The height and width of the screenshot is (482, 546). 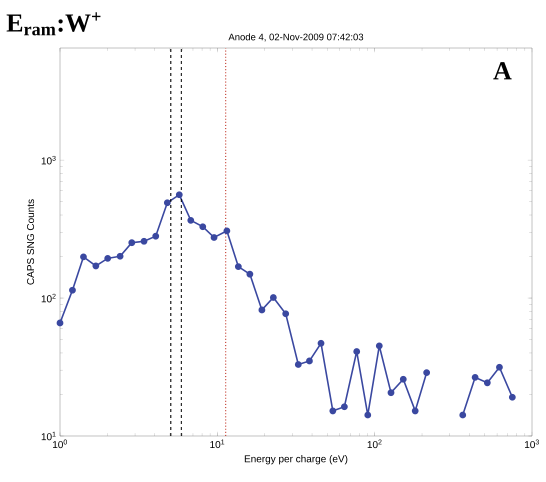 What do you see at coordinates (49, 160) in the screenshot?
I see `y-tick-label: 10$^{3}$` at bounding box center [49, 160].